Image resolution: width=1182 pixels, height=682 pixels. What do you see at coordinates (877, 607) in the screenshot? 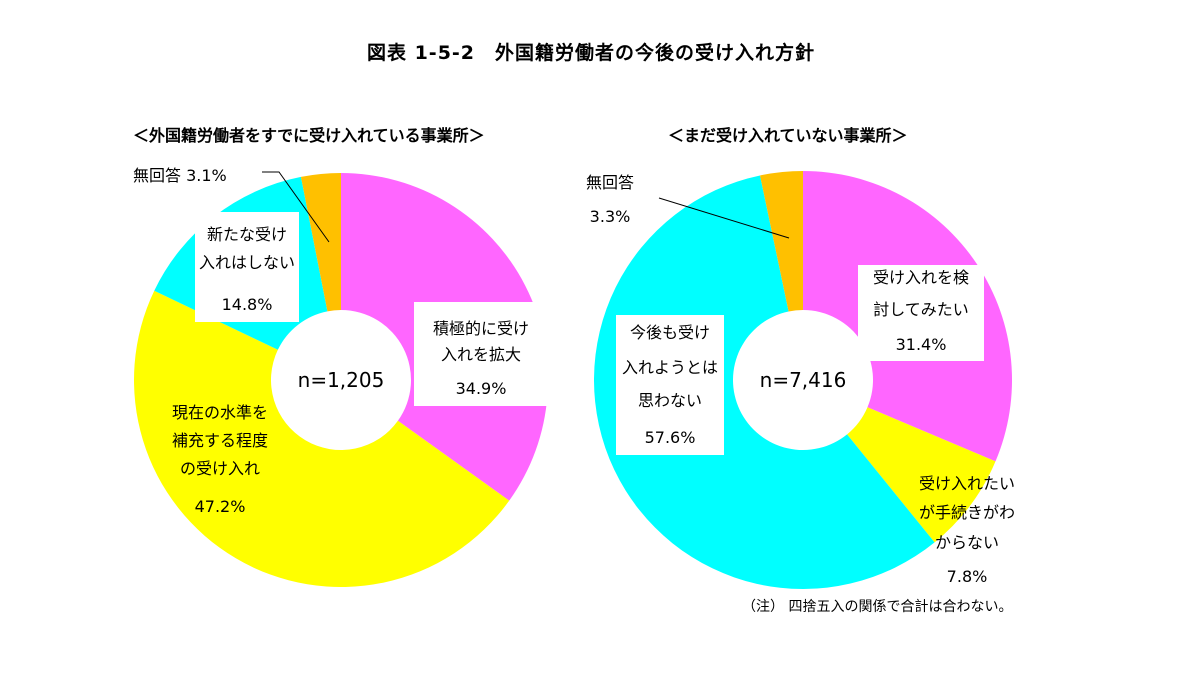
I see `footnote: （注） 四捨五入の関係で合計は合わない。` at bounding box center [877, 607].